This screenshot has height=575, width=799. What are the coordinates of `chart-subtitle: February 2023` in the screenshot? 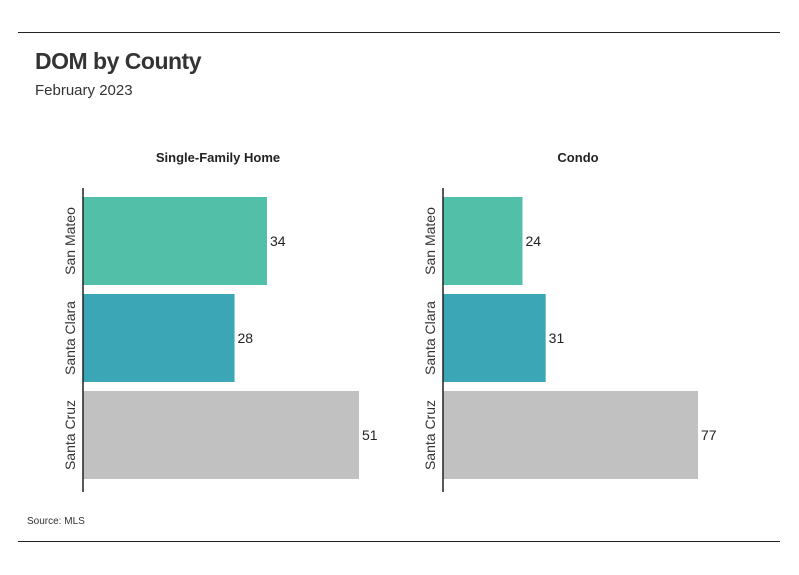 It's located at (84, 90).